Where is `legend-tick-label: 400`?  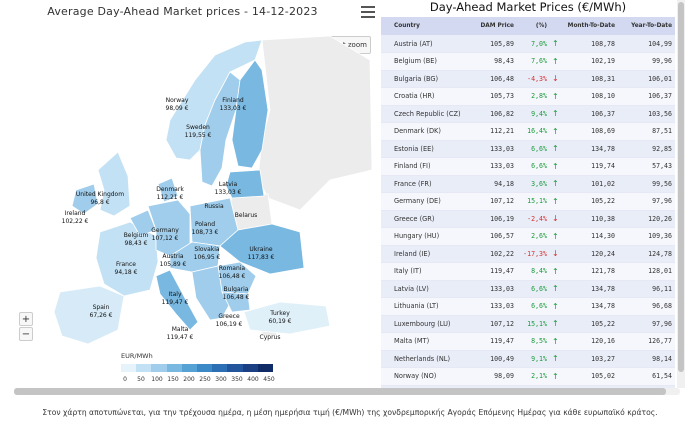
legend-tick-label: 400 is located at coordinates (253, 379).